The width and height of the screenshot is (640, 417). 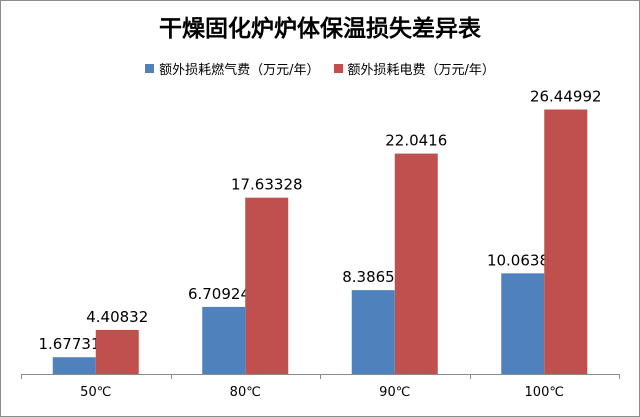 What do you see at coordinates (117, 317) in the screenshot?
I see `data-label-electric-0: 4.40832` at bounding box center [117, 317].